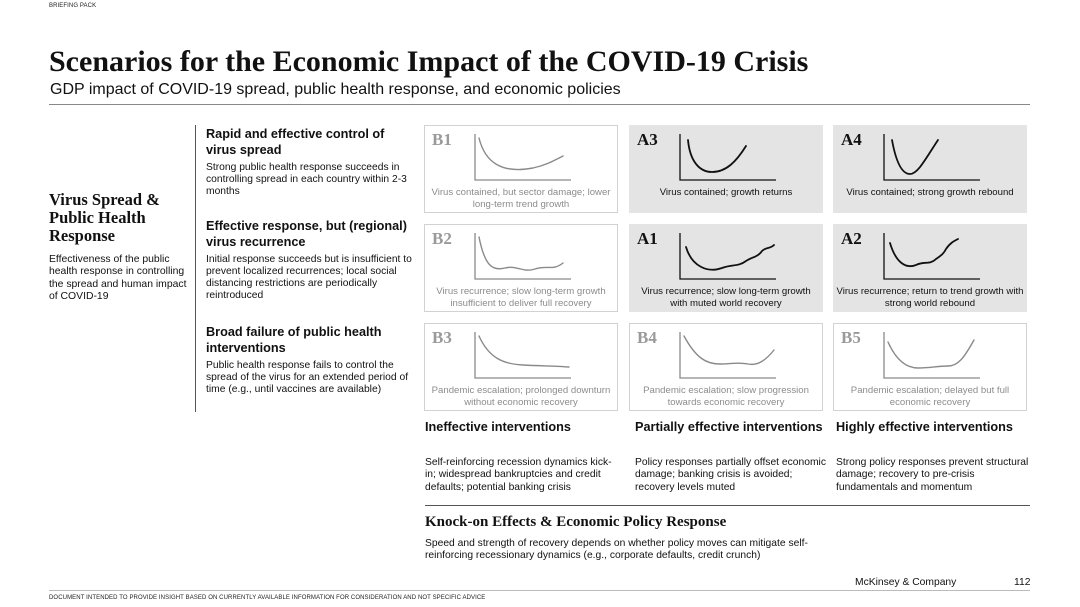 The height and width of the screenshot is (607, 1080). What do you see at coordinates (906, 582) in the screenshot?
I see `brand-name: McKinsey & Company` at bounding box center [906, 582].